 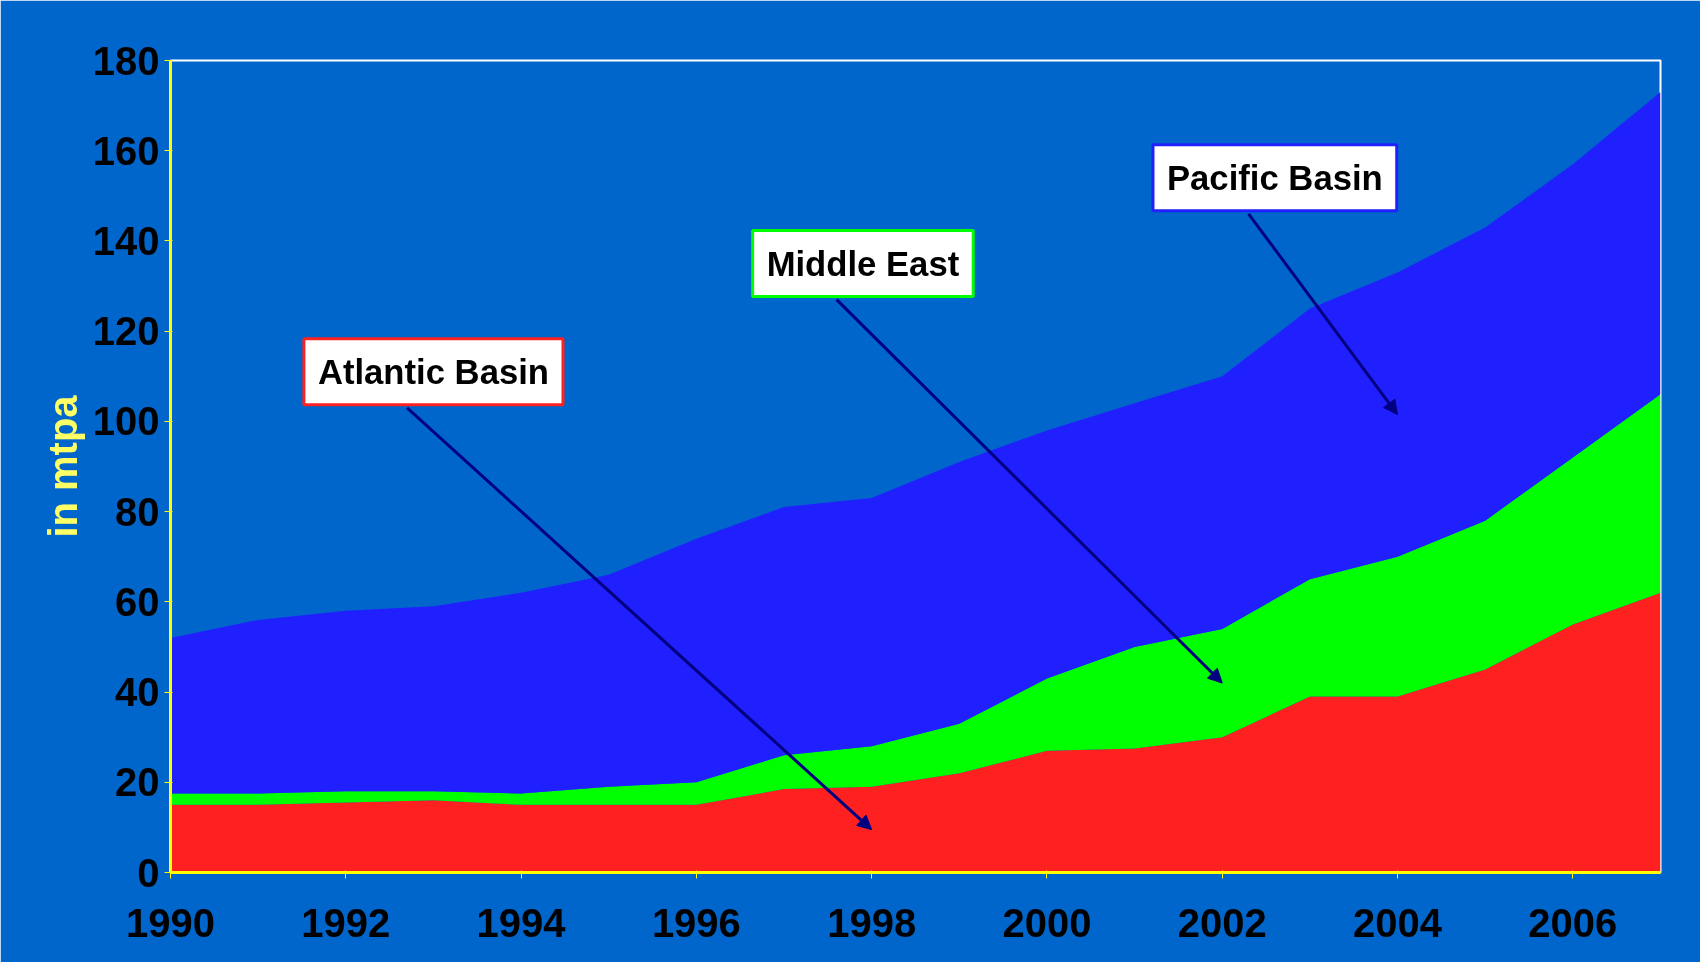 I want to click on y-tick-label: 120, so click(x=126, y=331).